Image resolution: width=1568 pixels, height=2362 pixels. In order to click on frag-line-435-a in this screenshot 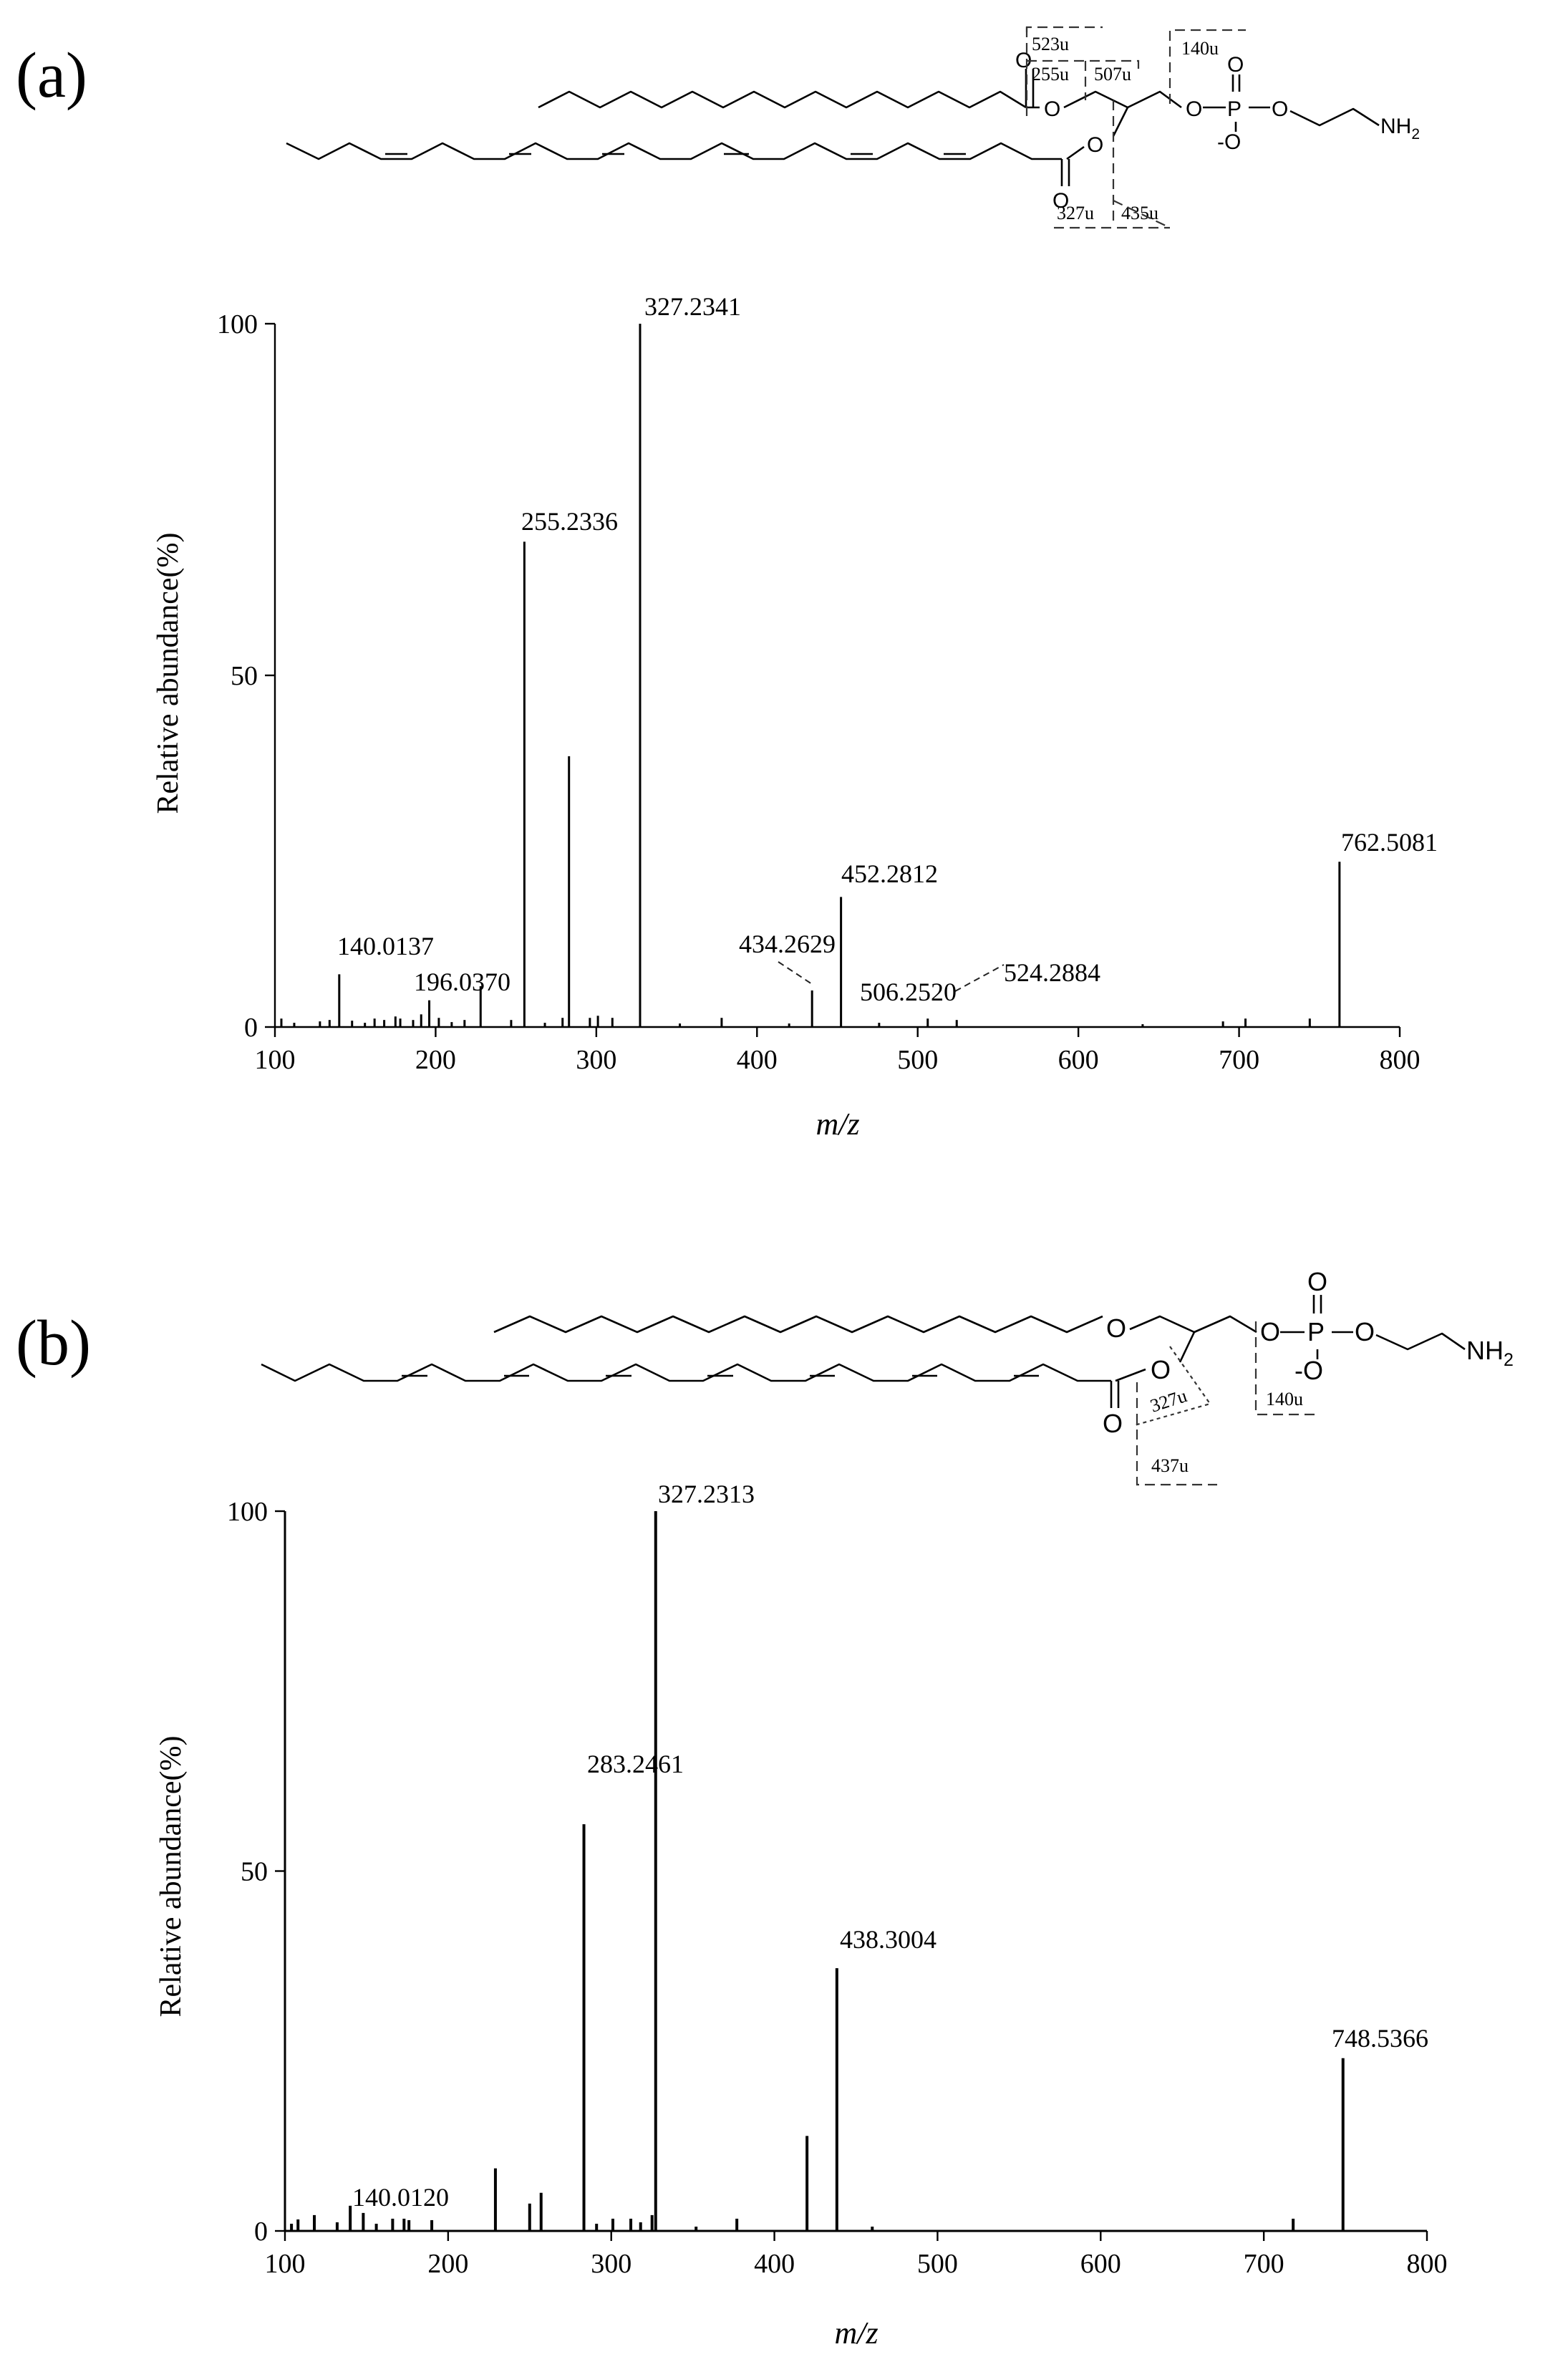, I will do `click(1142, 214)`.